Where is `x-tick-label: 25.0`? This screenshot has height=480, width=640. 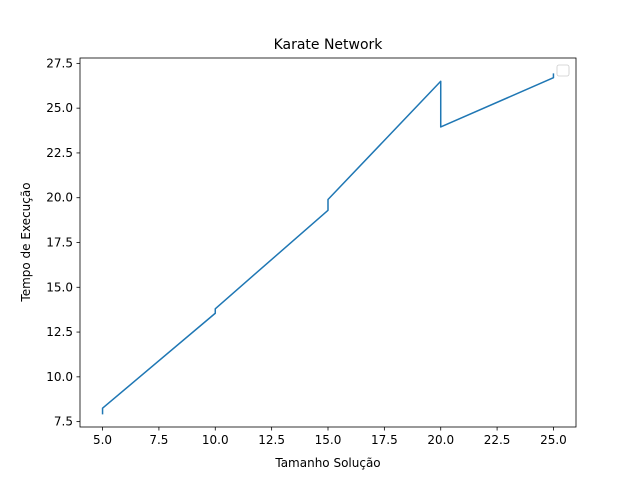
x-tick-label: 25.0 is located at coordinates (553, 440).